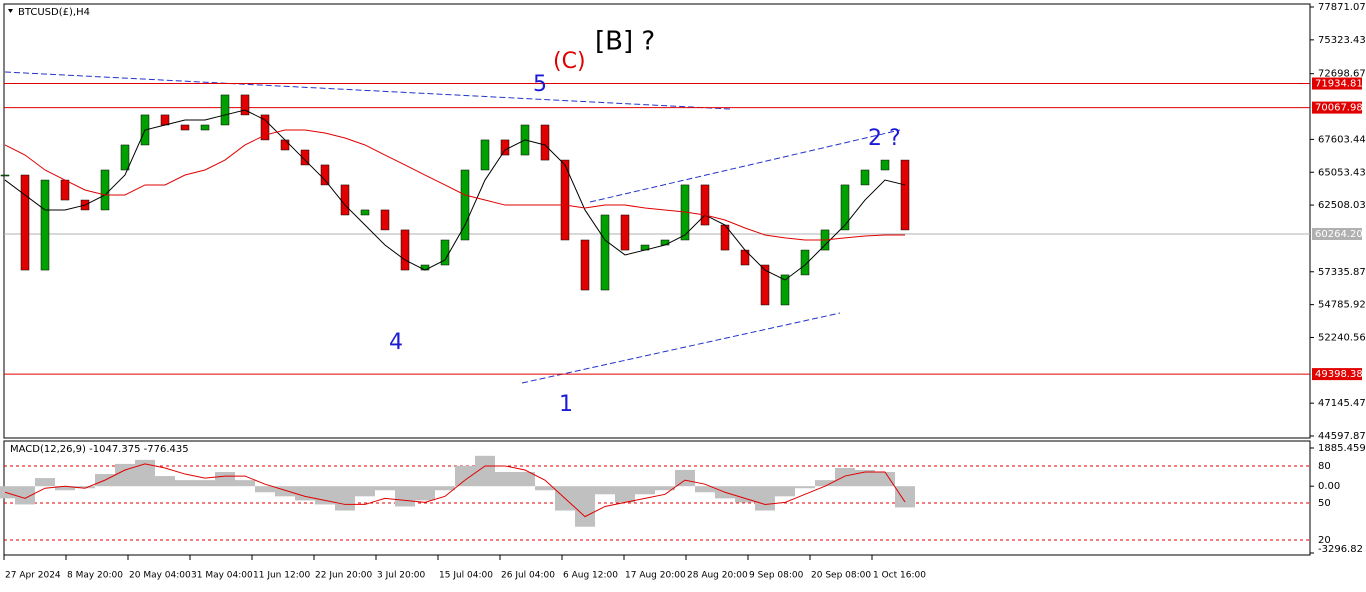 The width and height of the screenshot is (1366, 592). What do you see at coordinates (1339, 374) in the screenshot?
I see `price-level-label: 49398.38` at bounding box center [1339, 374].